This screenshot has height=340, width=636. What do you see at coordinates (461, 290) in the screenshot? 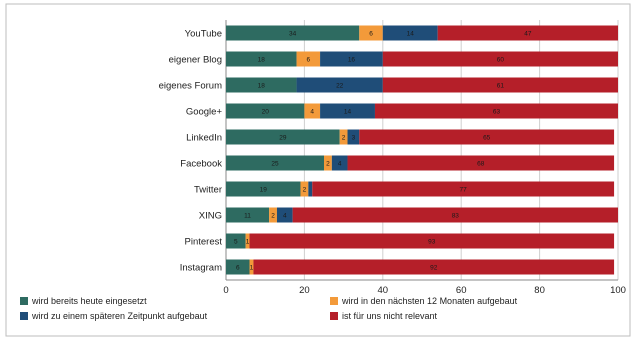
I see `x-tick-label: 60` at bounding box center [461, 290].